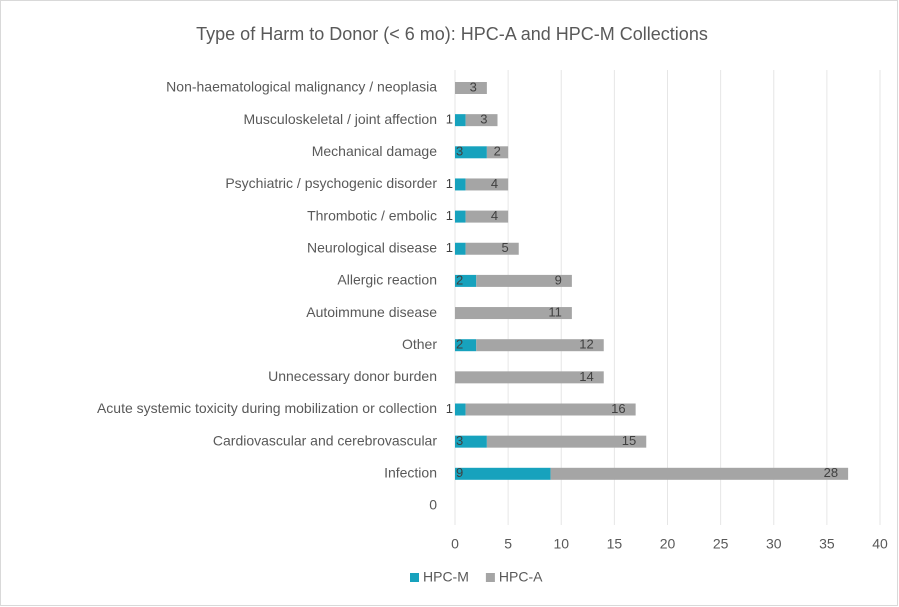 The width and height of the screenshot is (899, 607). What do you see at coordinates (331, 183) in the screenshot?
I see `y-tick-label: Psychiatric / psychogenic disorder` at bounding box center [331, 183].